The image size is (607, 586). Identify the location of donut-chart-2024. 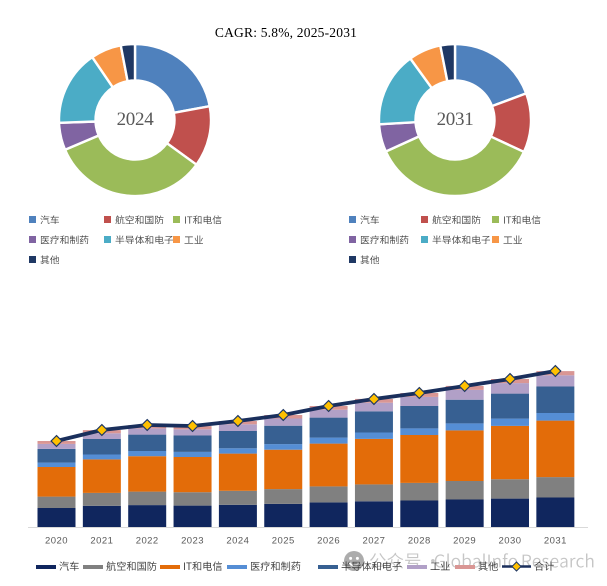
(135, 120).